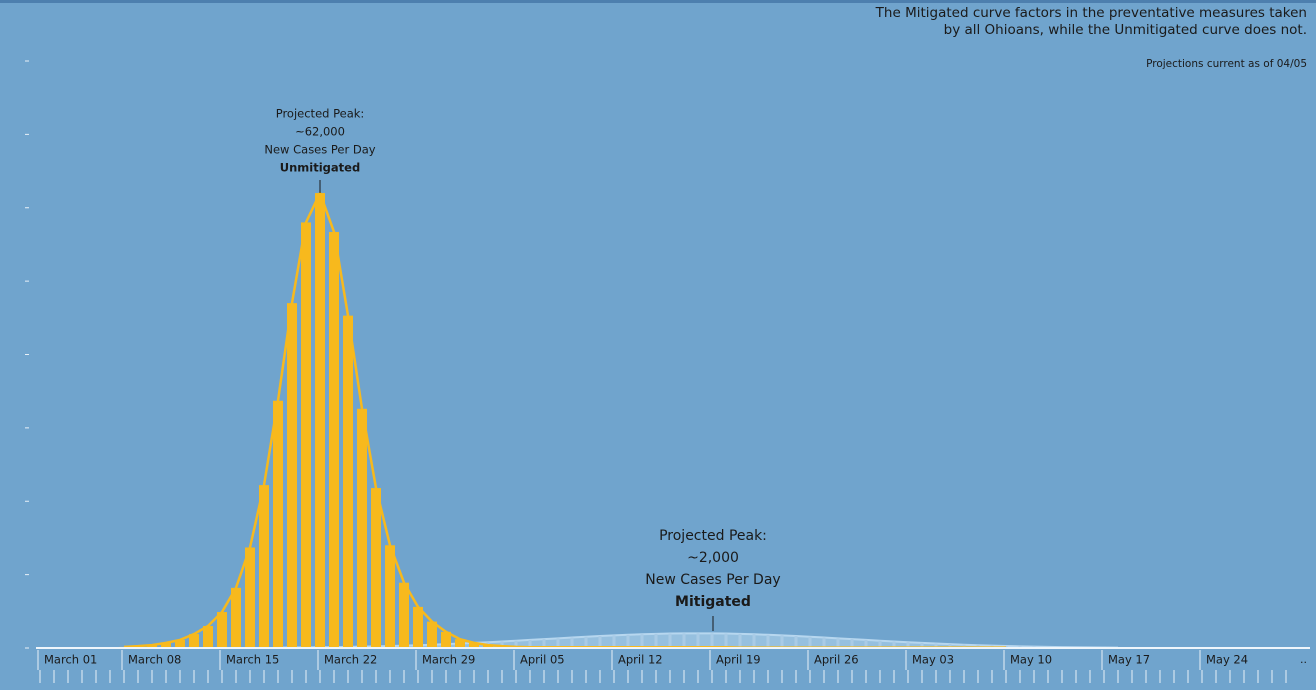 Image resolution: width=1316 pixels, height=690 pixels. Describe the element at coordinates (320, 168) in the screenshot. I see `annotation-emphasis: Unmitigated` at that location.